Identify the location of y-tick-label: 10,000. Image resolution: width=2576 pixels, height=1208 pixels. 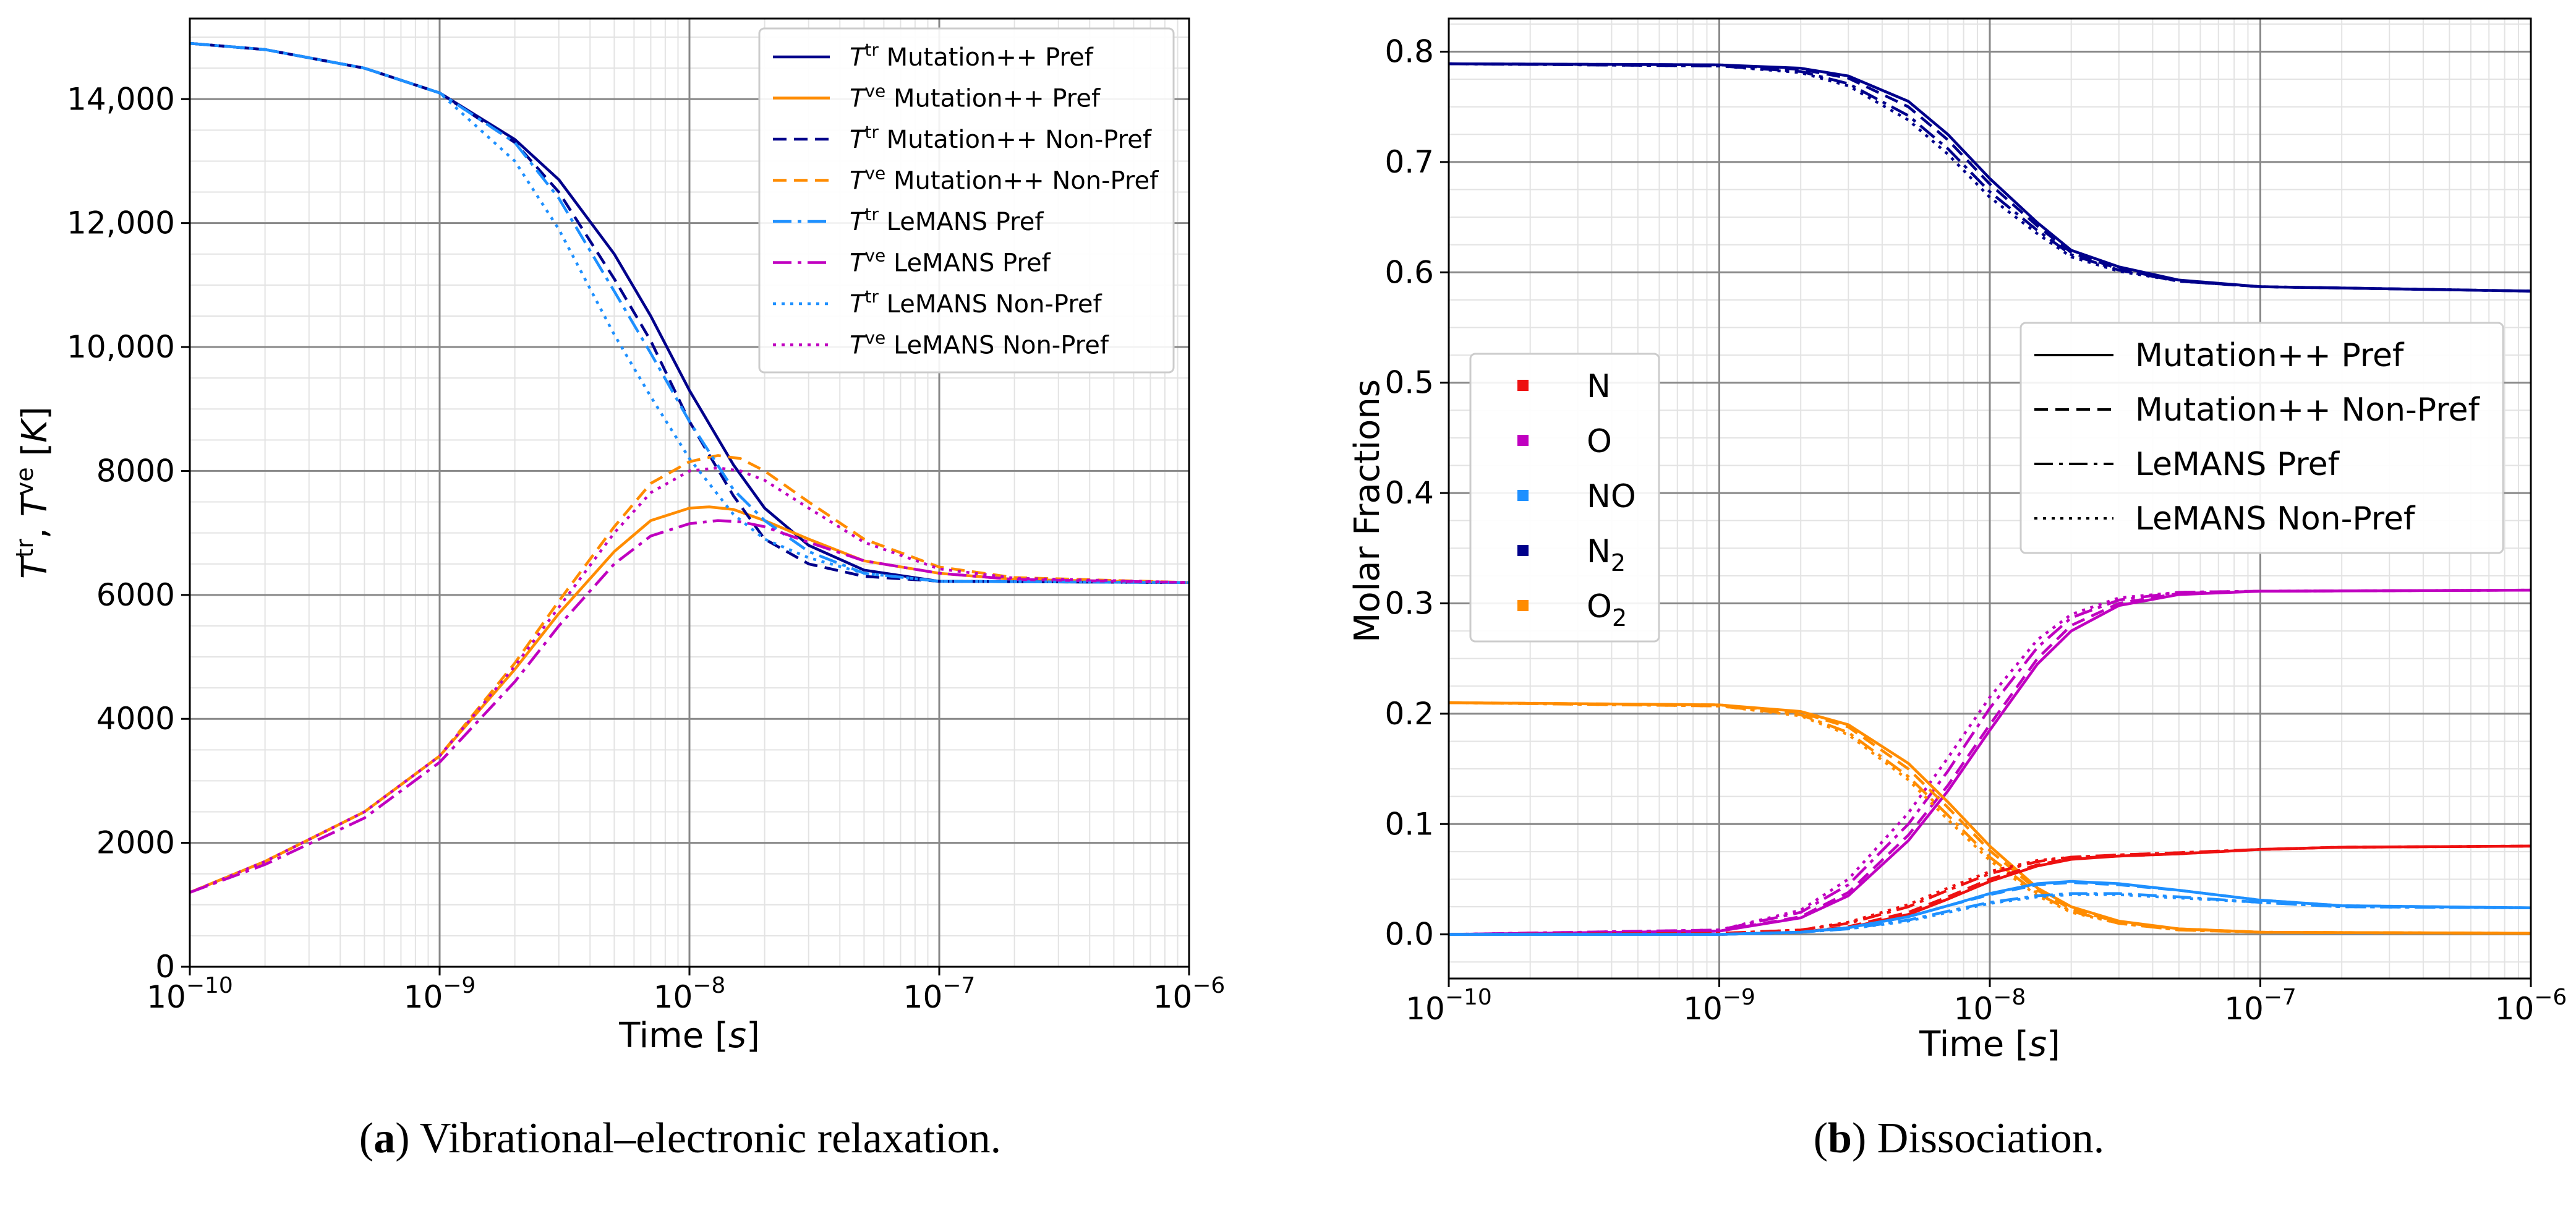
(121, 347).